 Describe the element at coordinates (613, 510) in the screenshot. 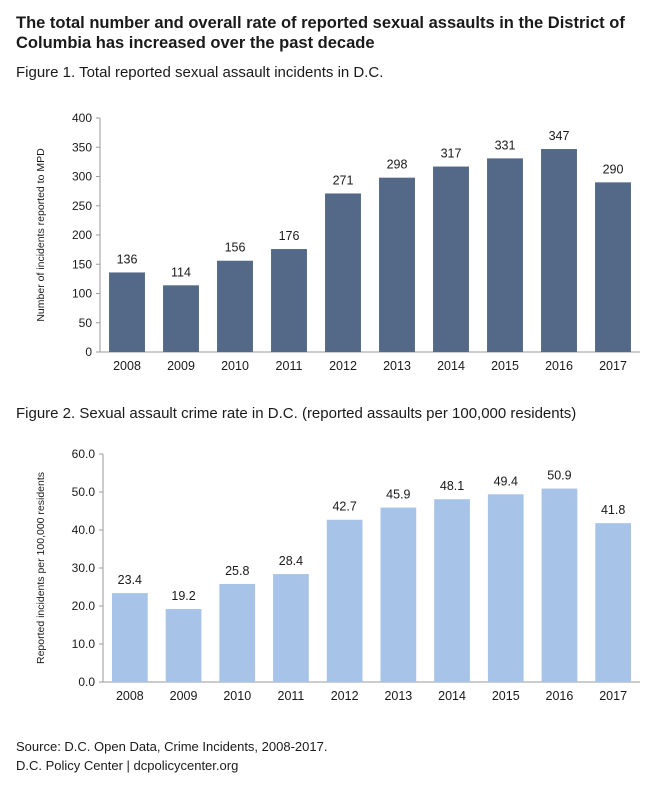

I see `data-label-2017: 41.8` at that location.